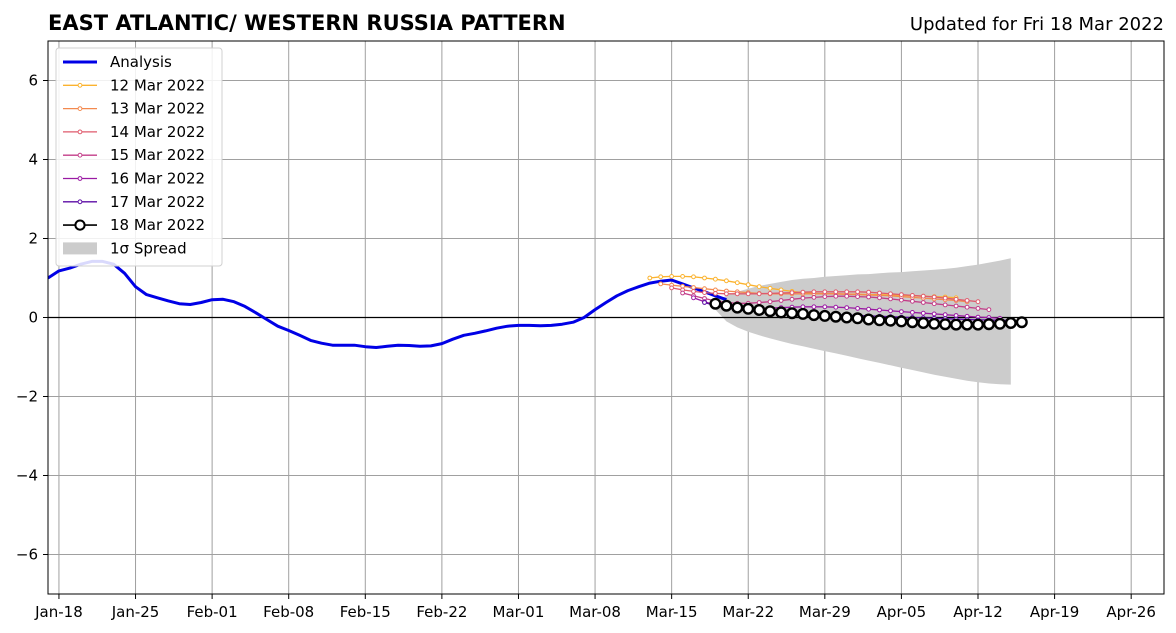 This screenshot has width=1176, height=633. I want to click on x-tick-label: Feb-01, so click(212, 612).